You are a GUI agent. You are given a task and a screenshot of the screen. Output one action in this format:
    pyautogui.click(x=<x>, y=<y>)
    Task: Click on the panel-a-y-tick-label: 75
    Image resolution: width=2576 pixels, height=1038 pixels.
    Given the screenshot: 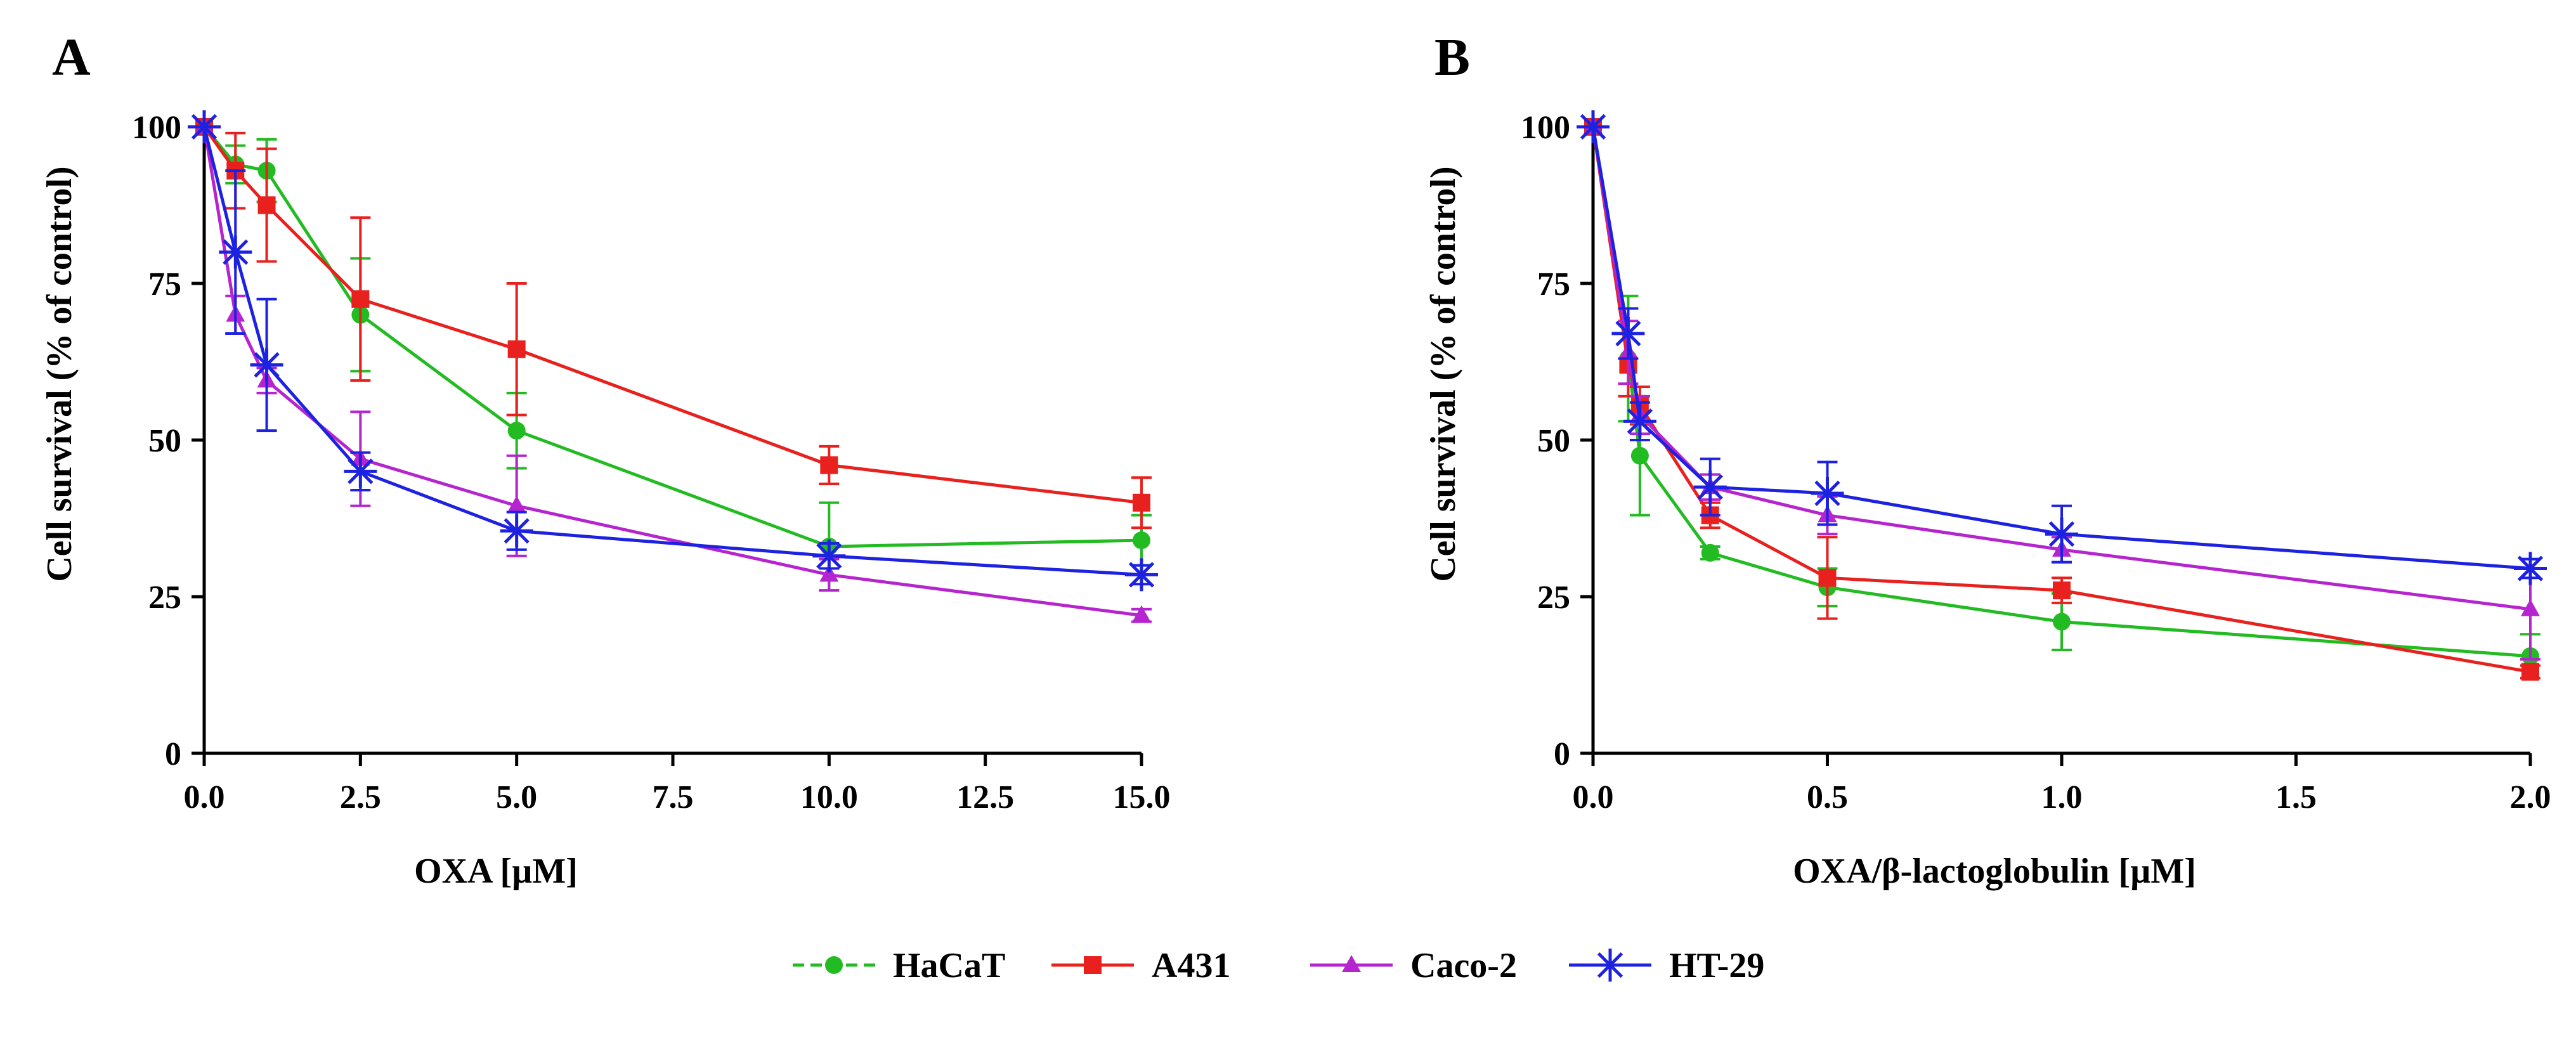 What is the action you would take?
    pyautogui.click(x=164, y=284)
    